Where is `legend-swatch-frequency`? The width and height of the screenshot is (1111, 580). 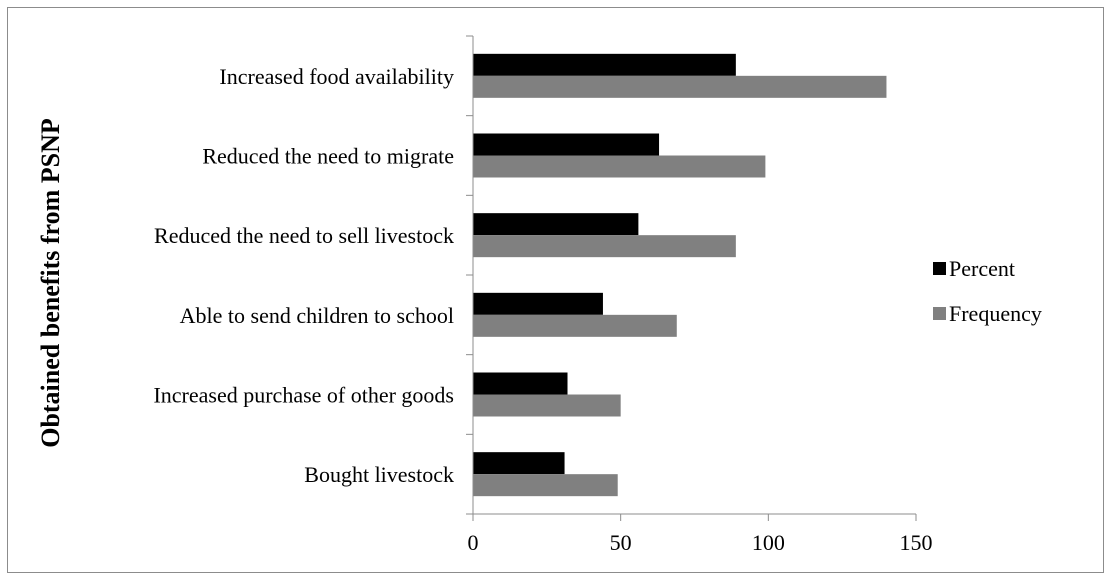
legend-swatch-frequency is located at coordinates (939, 313).